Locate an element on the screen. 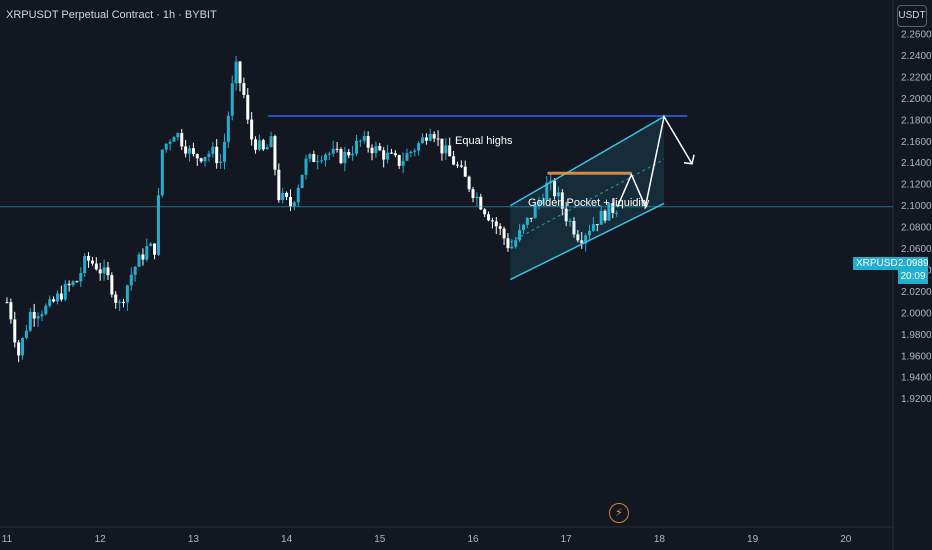 The image size is (932, 550). y-tick-label: 1.9400 is located at coordinates (916, 378).